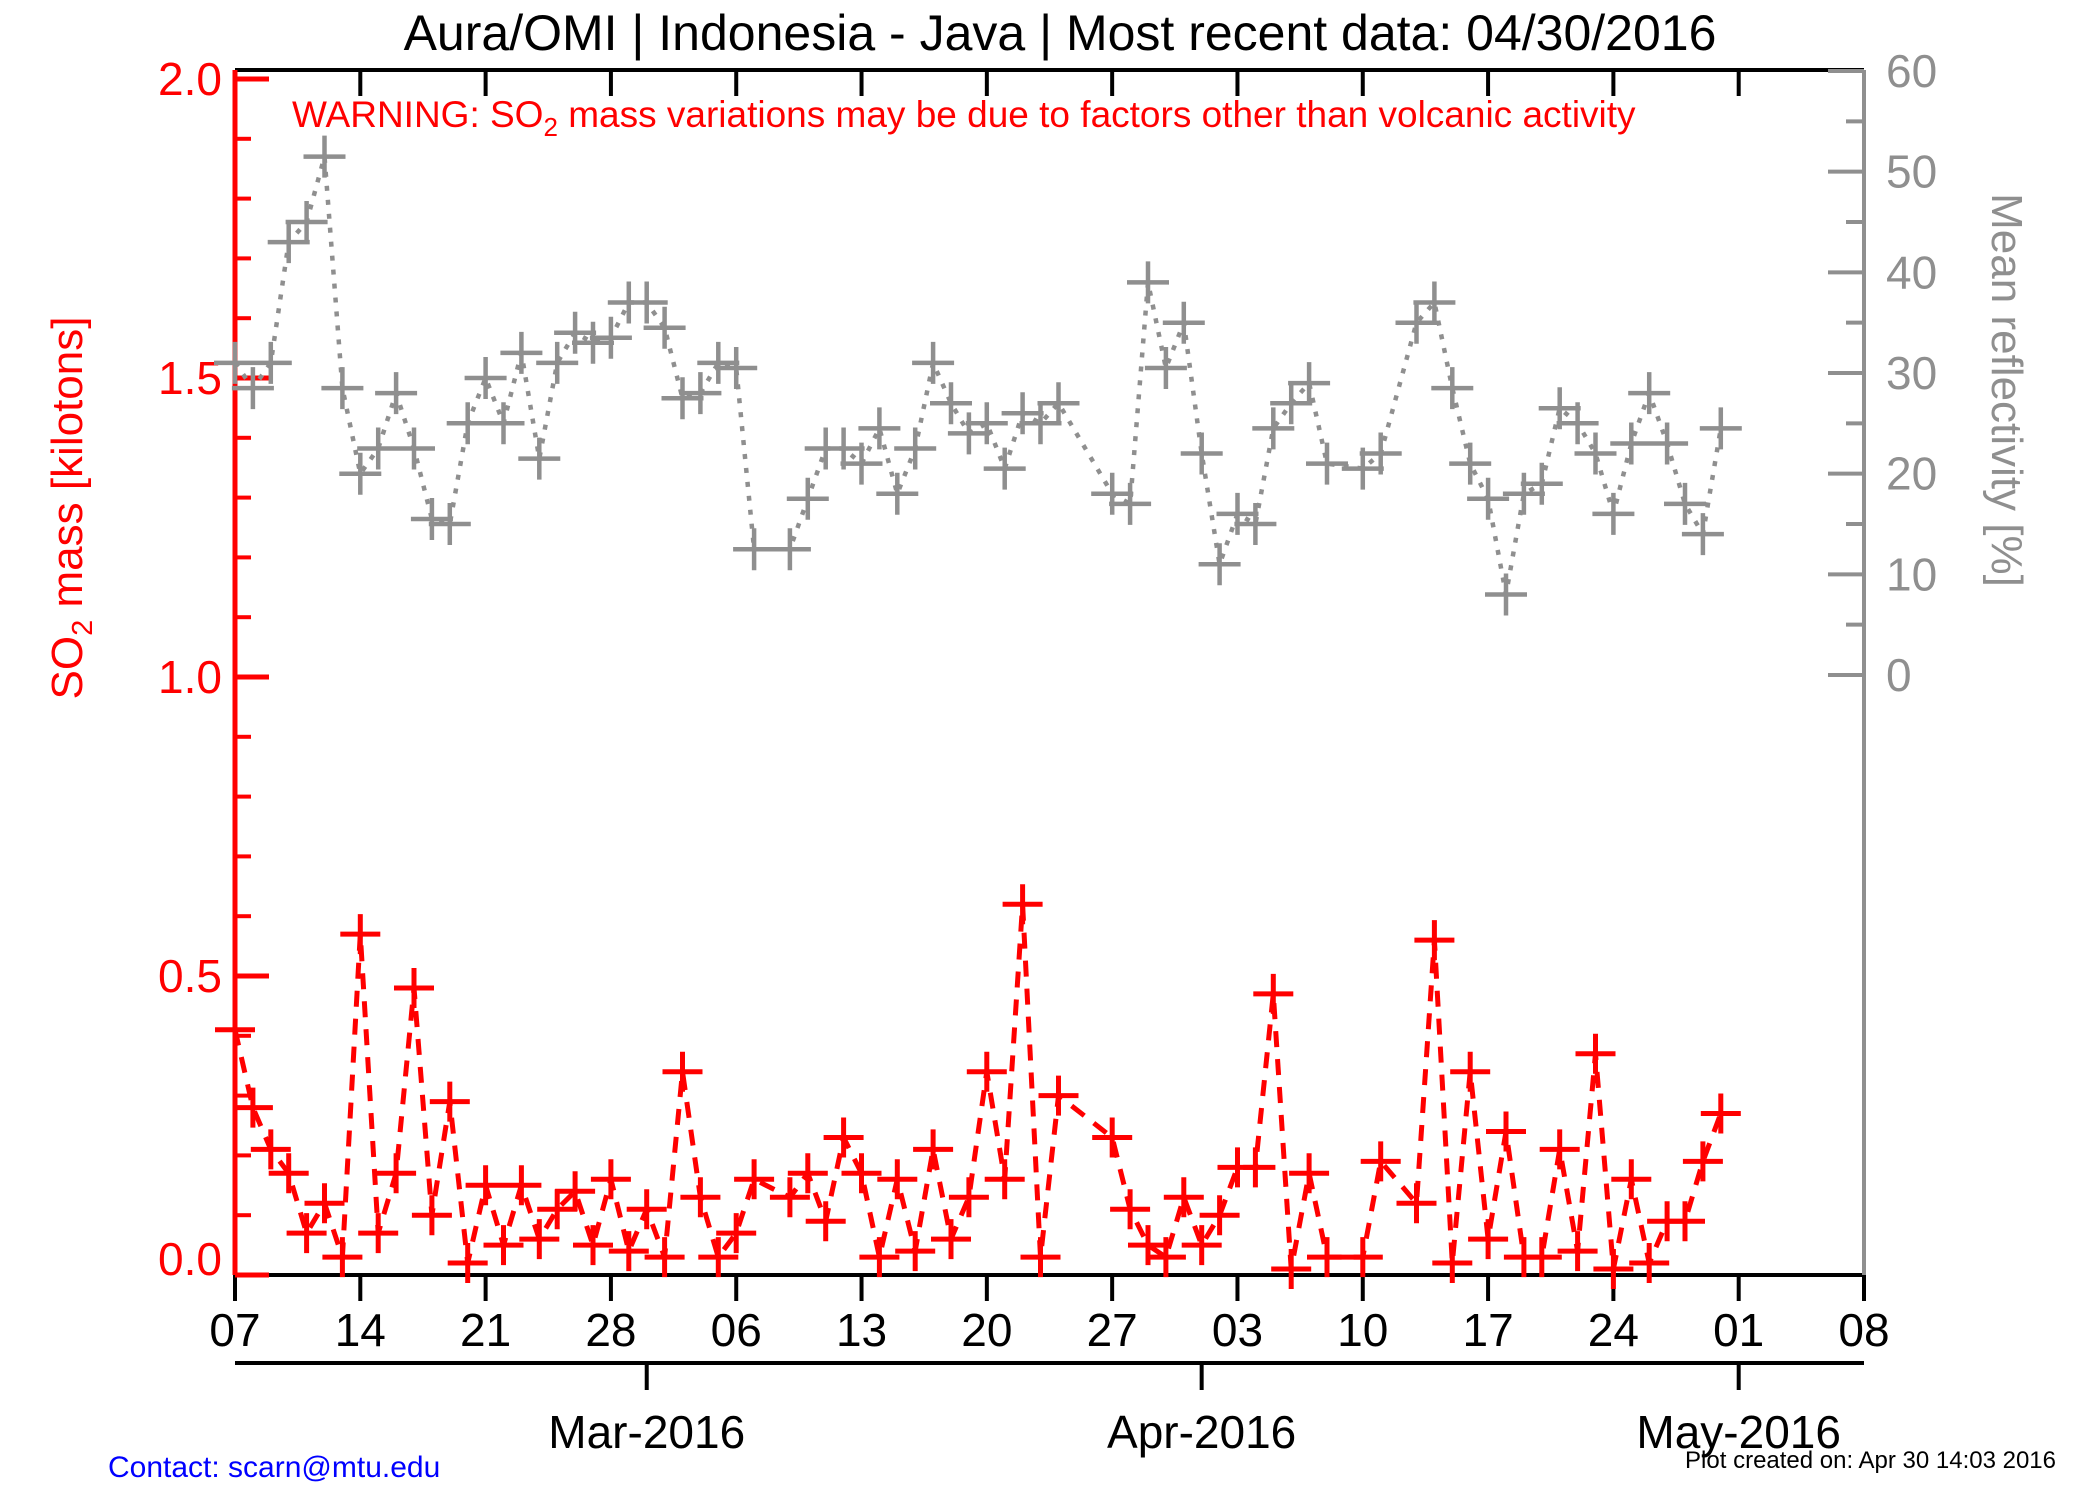 Image resolution: width=2100 pixels, height=1500 pixels. I want to click on x-tick-label: 27, so click(1112, 1330).